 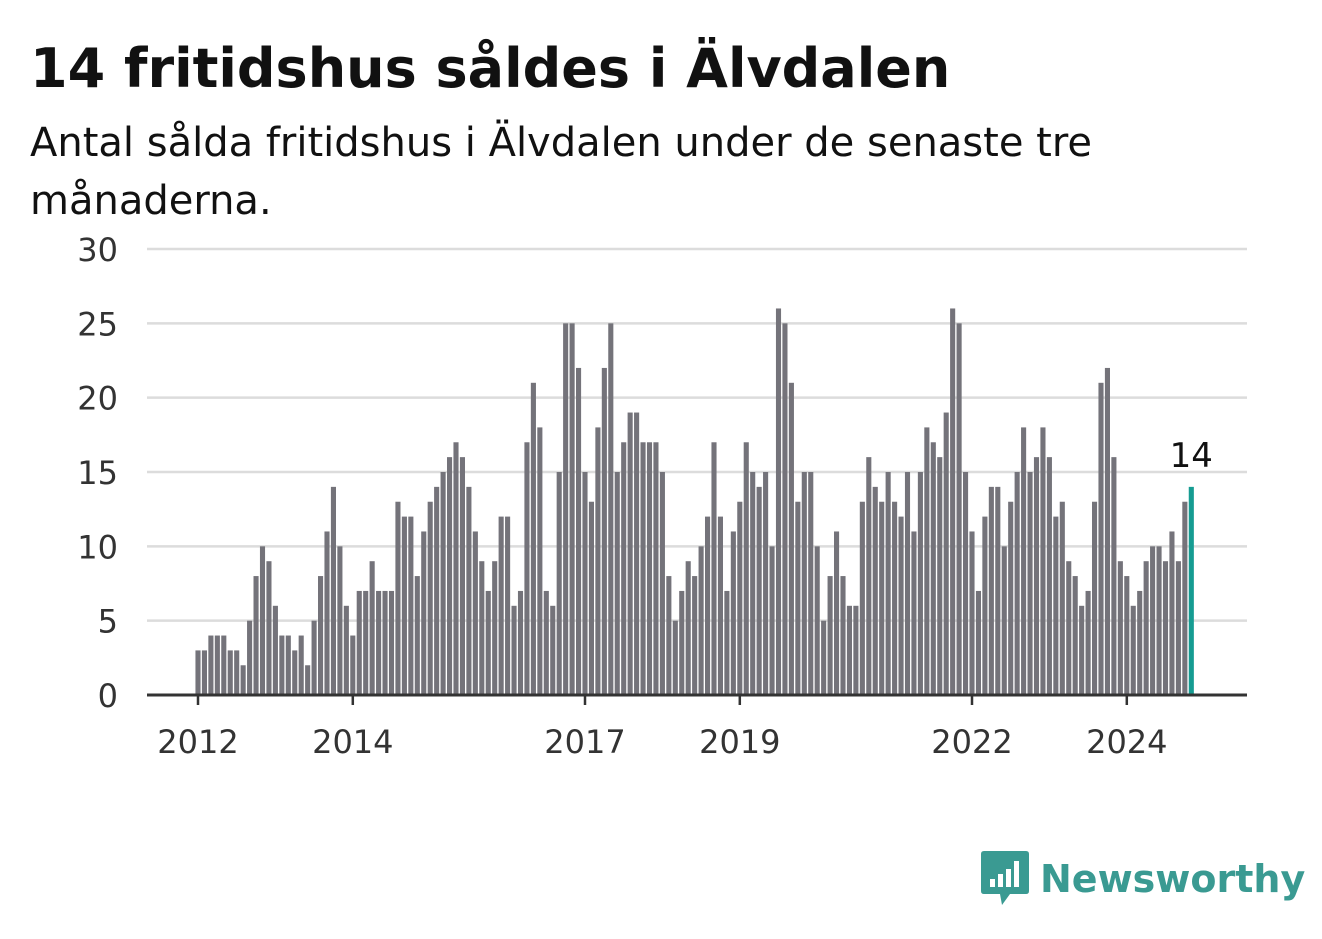 I want to click on chart-title: 14 fritidshus såldes i Älvdalen, so click(x=490, y=68).